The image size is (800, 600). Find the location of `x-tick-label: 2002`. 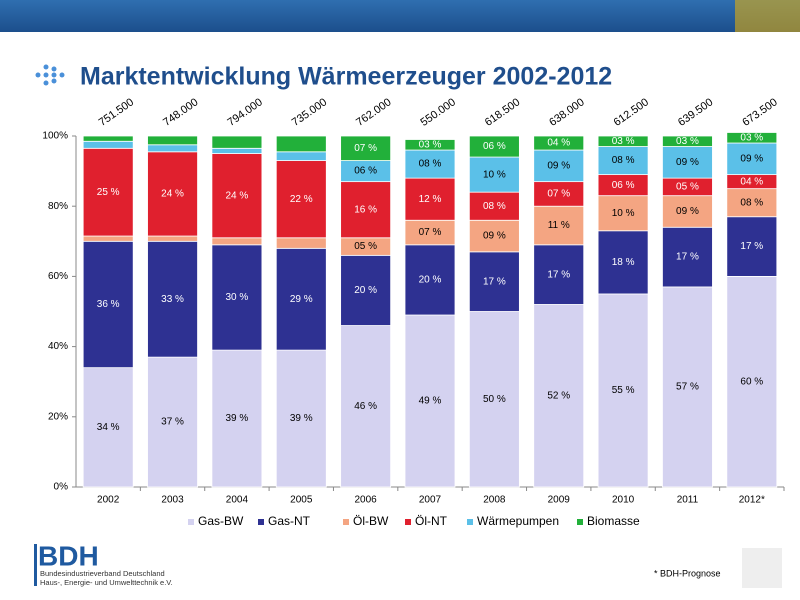

x-tick-label: 2002 is located at coordinates (108, 500).